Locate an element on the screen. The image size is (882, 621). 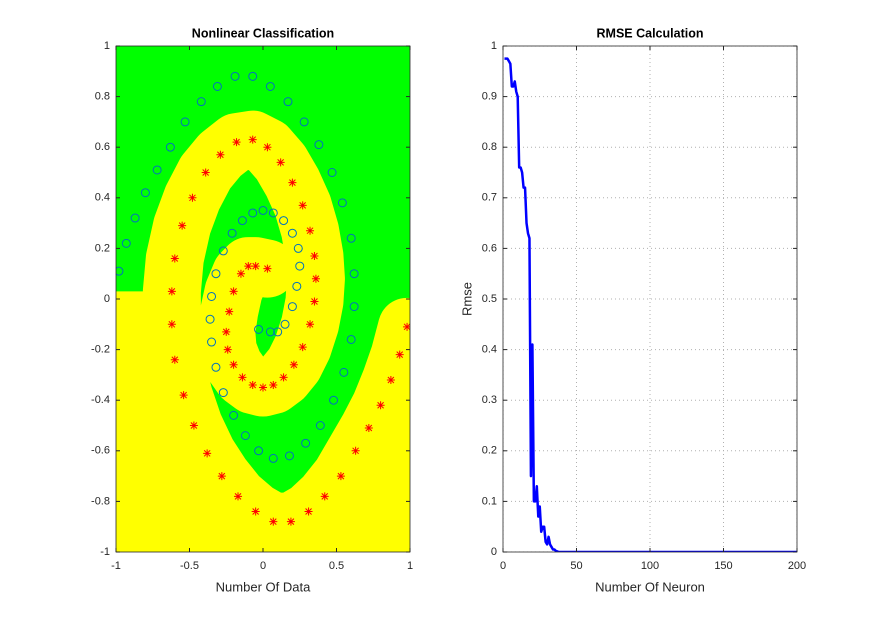
x-tick-label: 200 is located at coordinates (797, 566).